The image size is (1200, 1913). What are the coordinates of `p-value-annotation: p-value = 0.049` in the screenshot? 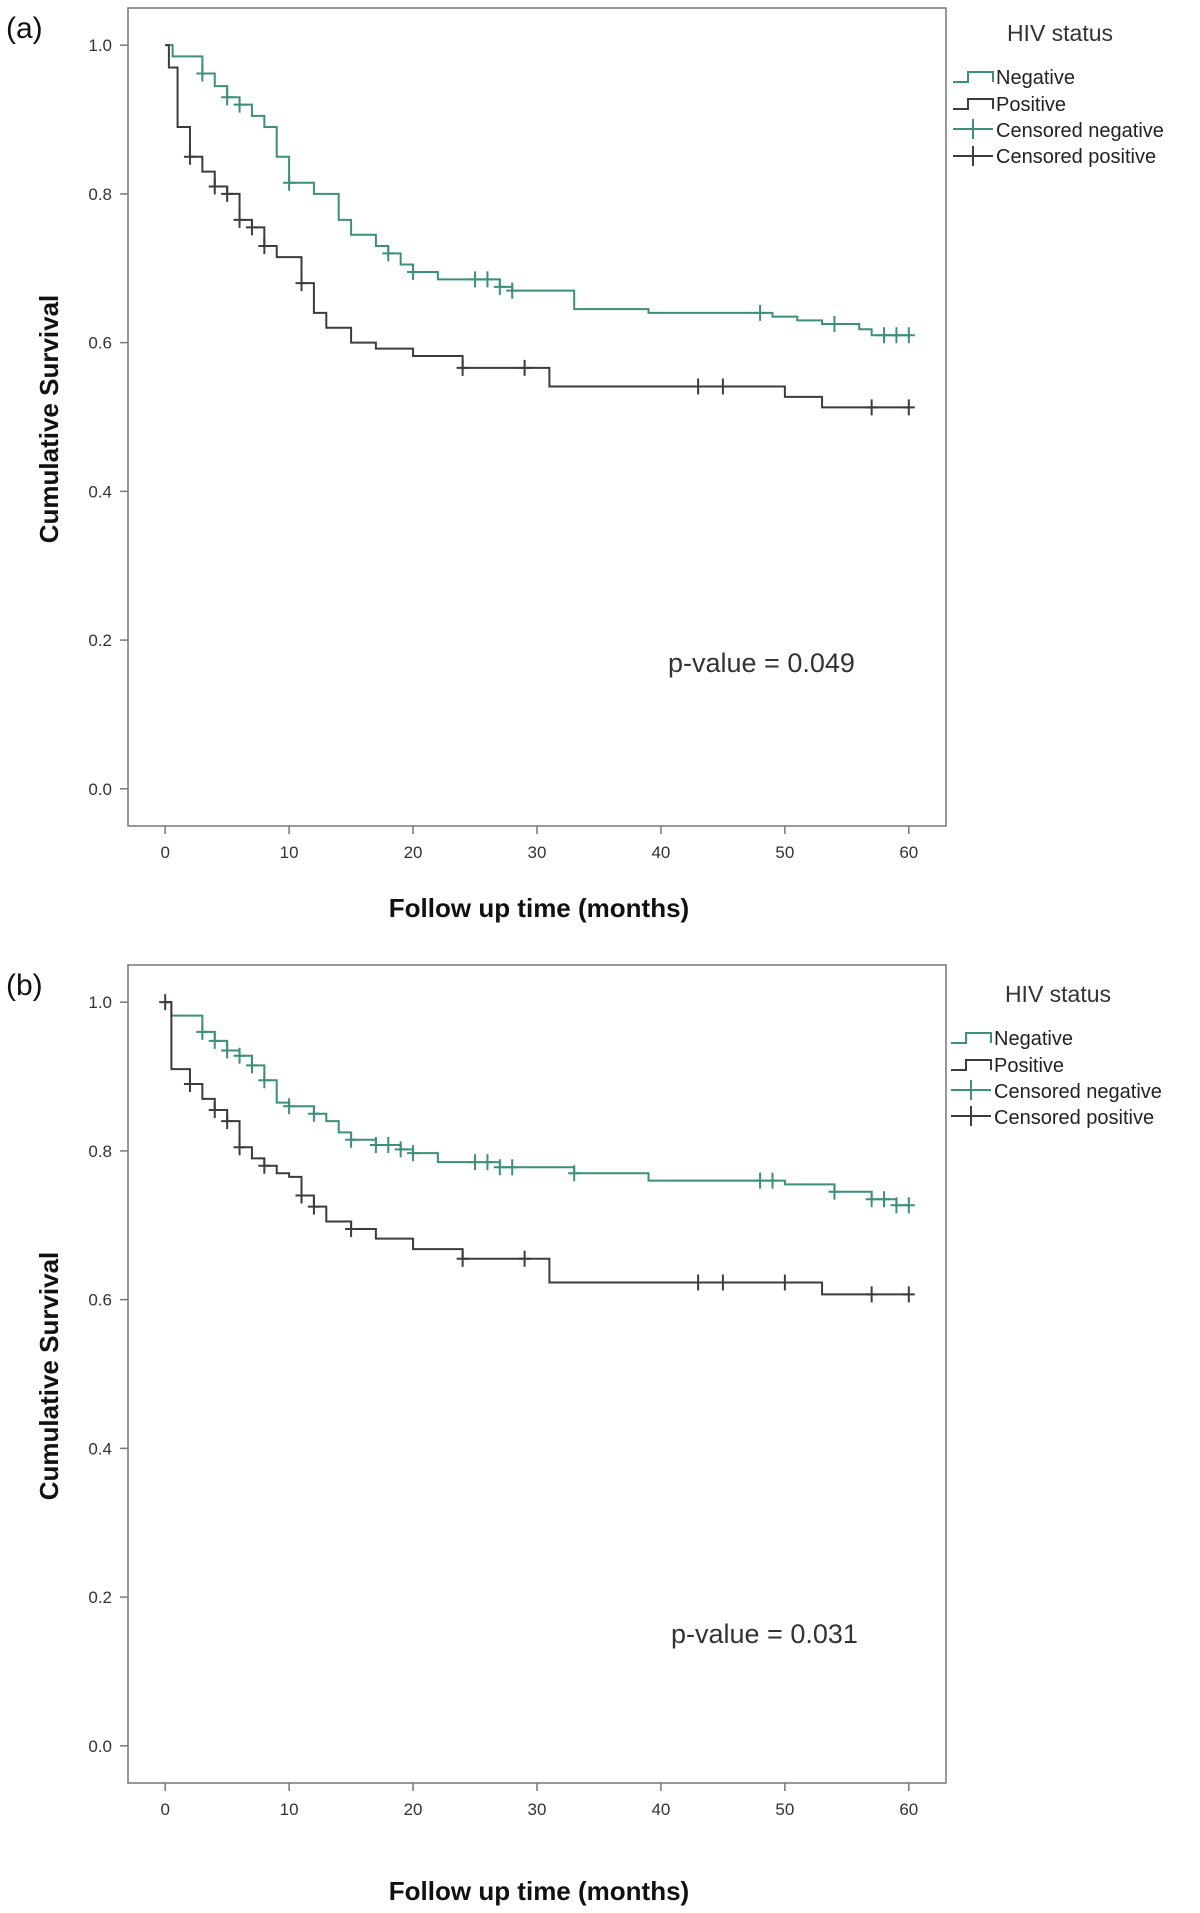 It's located at (761, 663).